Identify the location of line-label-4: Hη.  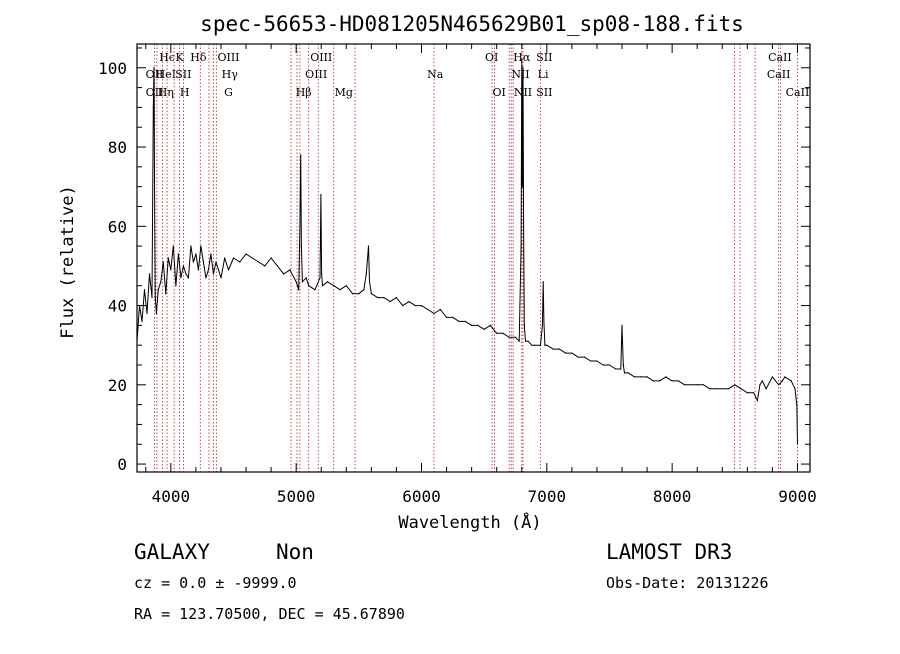
(166, 92).